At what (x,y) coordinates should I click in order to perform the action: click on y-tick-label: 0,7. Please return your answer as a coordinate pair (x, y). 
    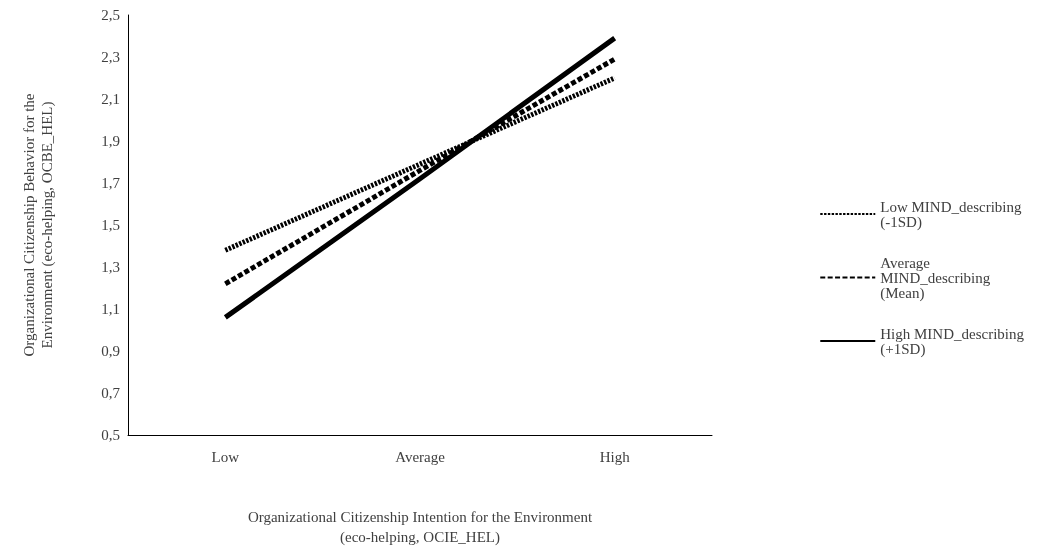
    Looking at the image, I should click on (111, 393).